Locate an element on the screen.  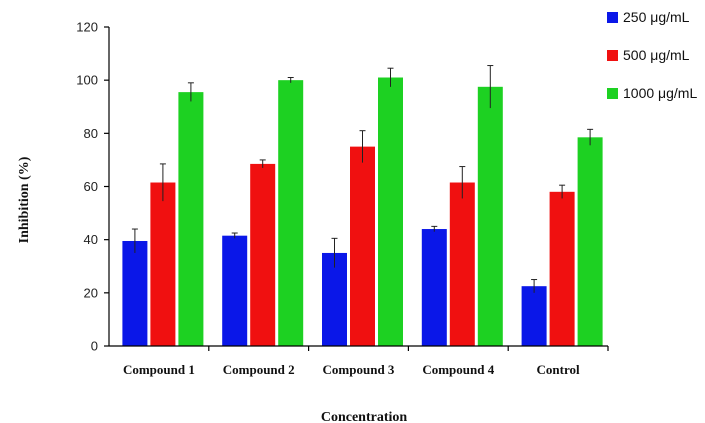
y-tick-label: 40 is located at coordinates (91, 239).